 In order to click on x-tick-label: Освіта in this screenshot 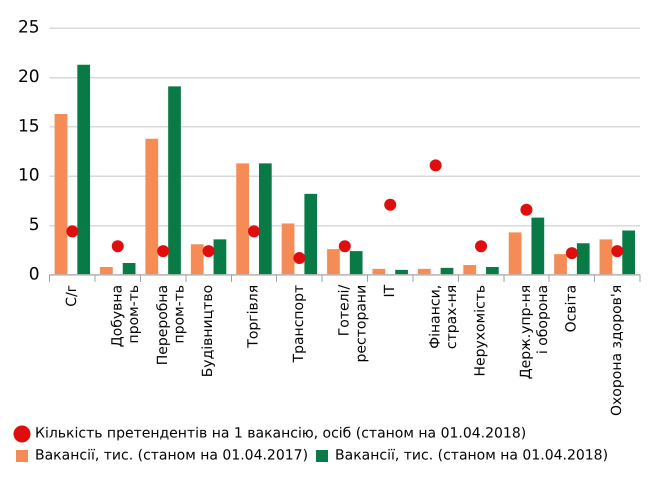, I will do `click(572, 308)`.